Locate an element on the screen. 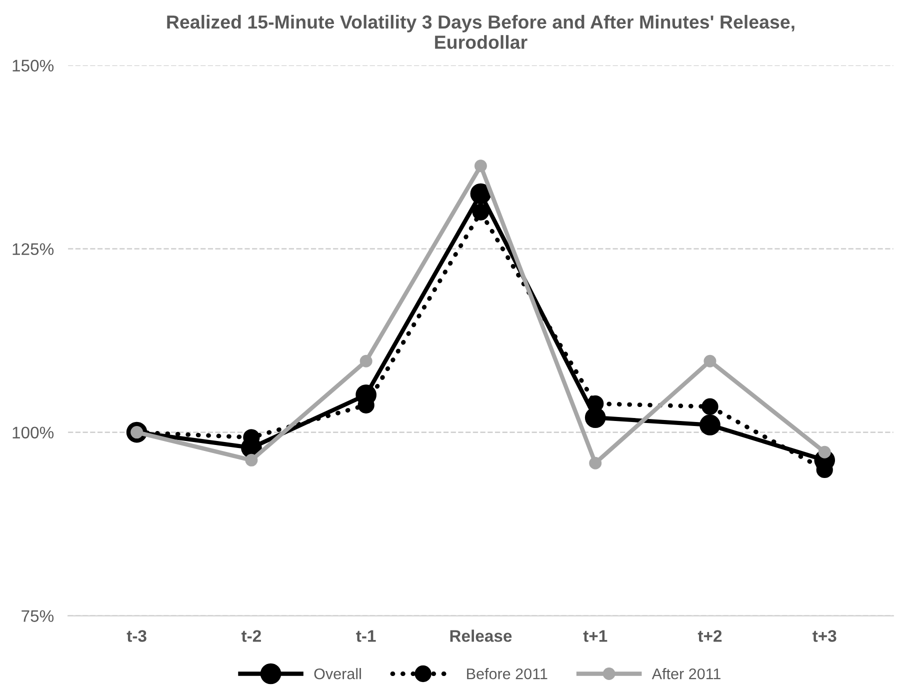 This screenshot has height=688, width=907. y-tick-label: 75% is located at coordinates (38, 616).